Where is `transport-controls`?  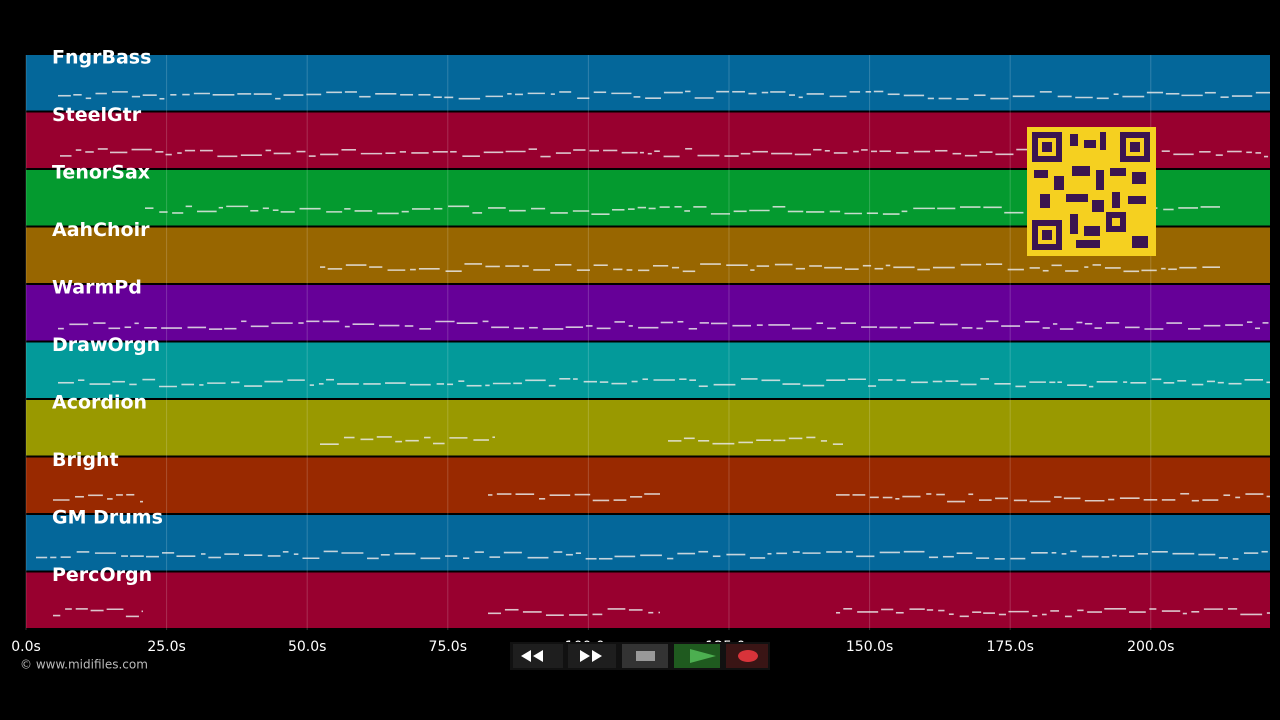
transport-controls is located at coordinates (640, 656).